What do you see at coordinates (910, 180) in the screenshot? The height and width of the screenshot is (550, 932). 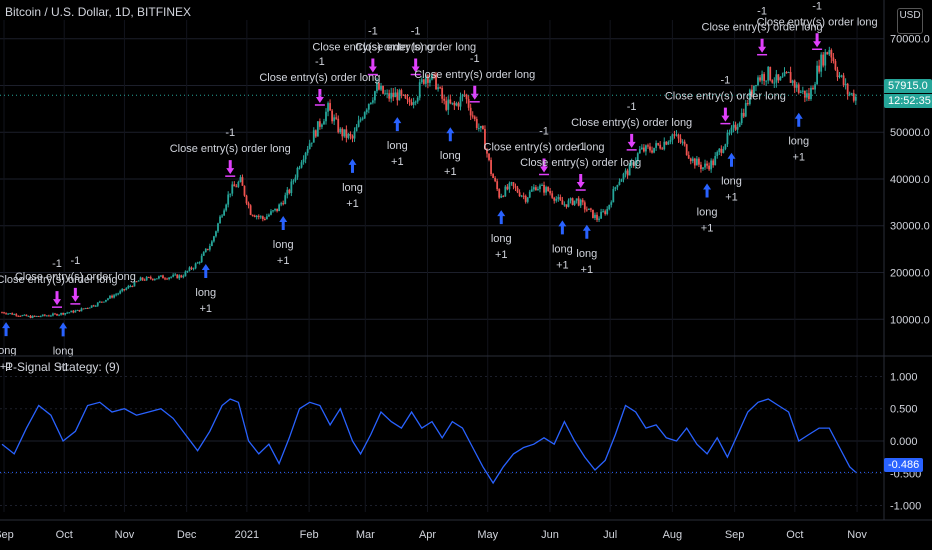 I see `y-tick-label: 40000.0` at bounding box center [910, 180].